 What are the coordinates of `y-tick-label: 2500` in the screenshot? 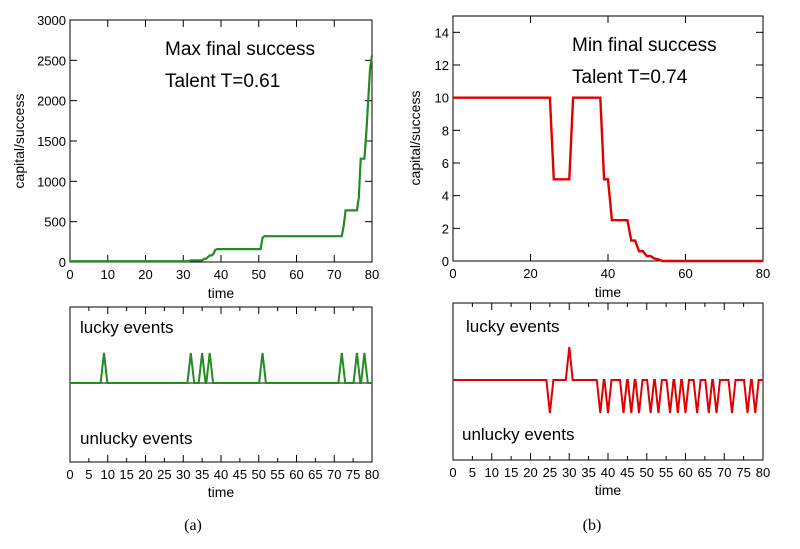 It's located at (51, 60).